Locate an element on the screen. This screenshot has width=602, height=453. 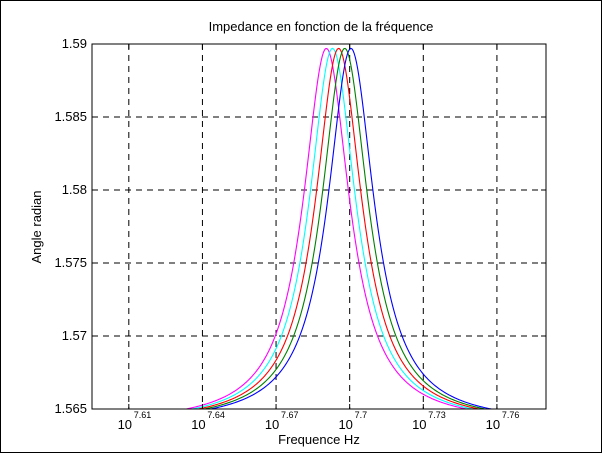
x-tick-label-exponent: 7.61 is located at coordinates (143, 415).